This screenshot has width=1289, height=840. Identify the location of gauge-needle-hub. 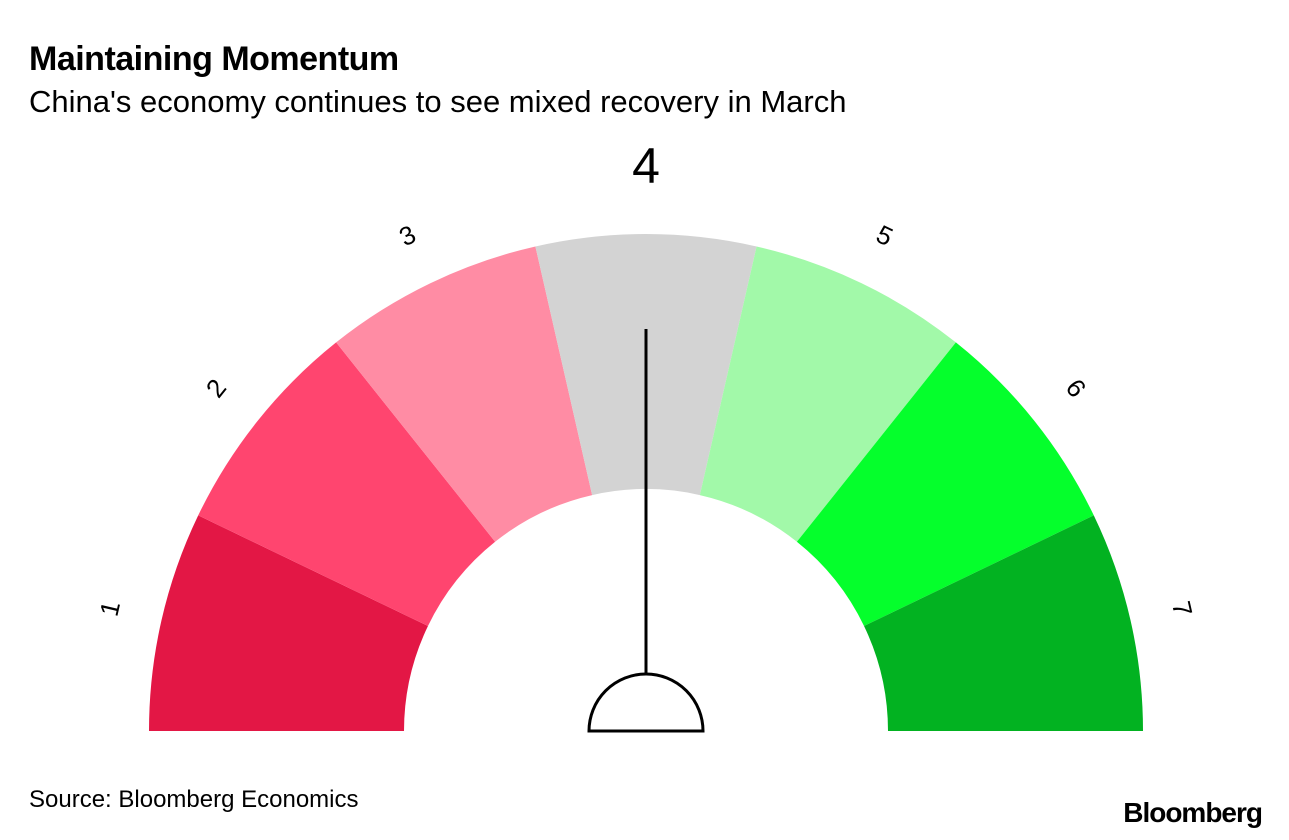
(646, 702).